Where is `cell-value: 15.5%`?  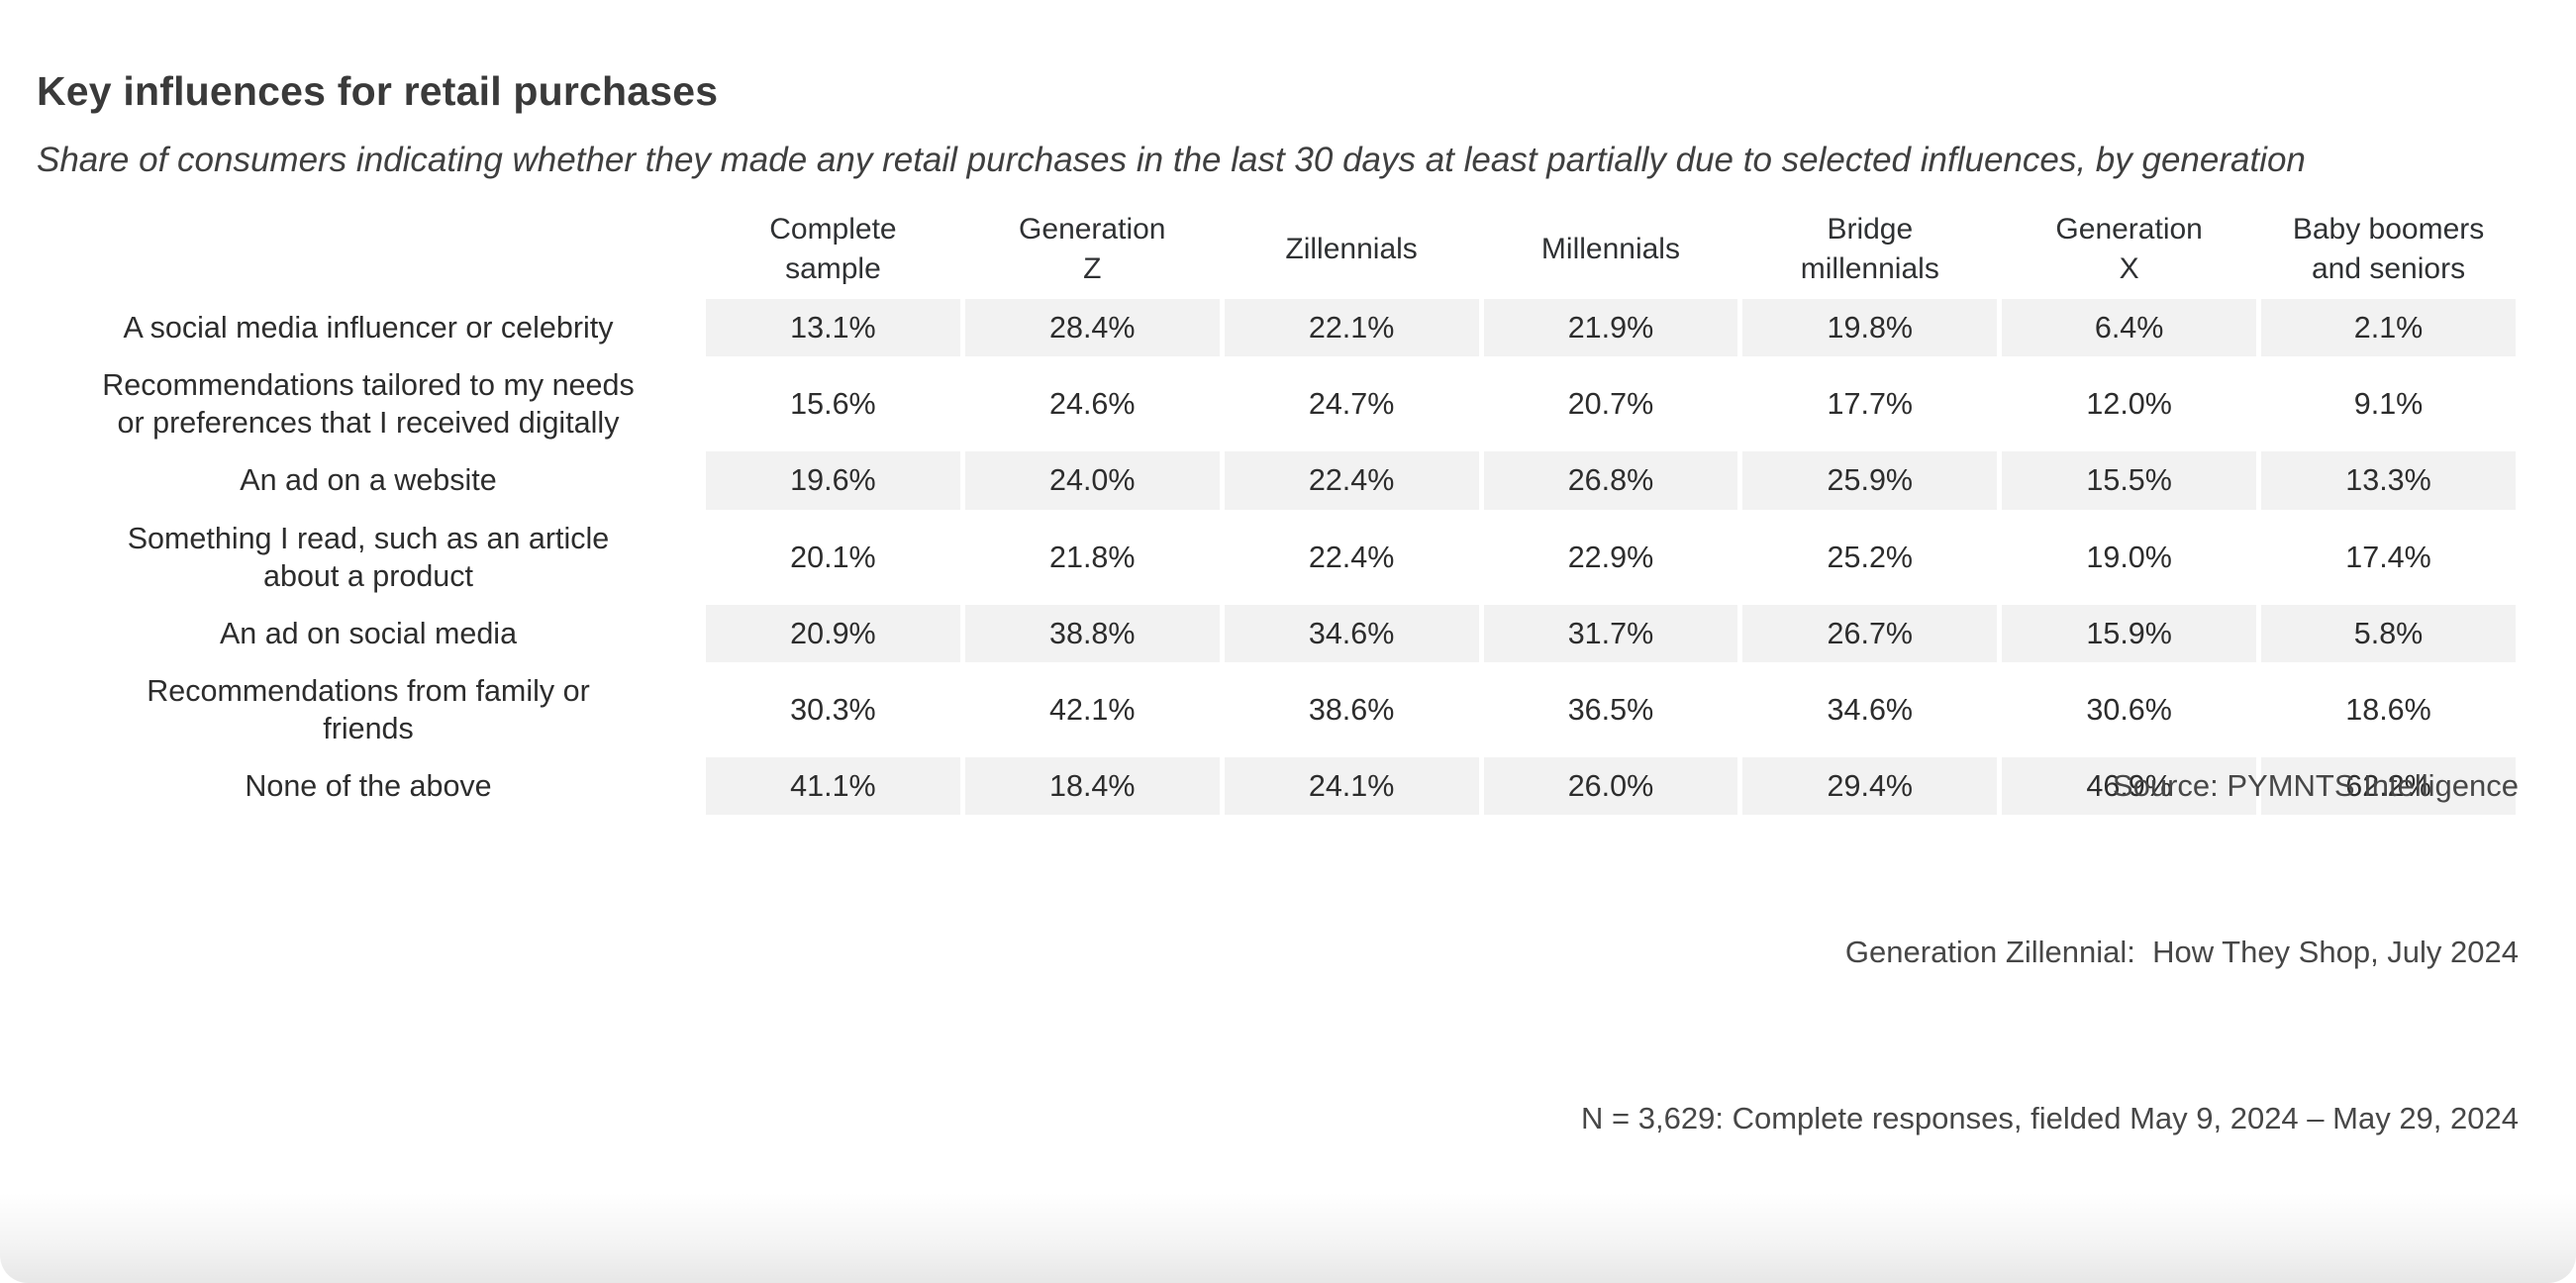 cell-value: 15.5% is located at coordinates (2130, 480).